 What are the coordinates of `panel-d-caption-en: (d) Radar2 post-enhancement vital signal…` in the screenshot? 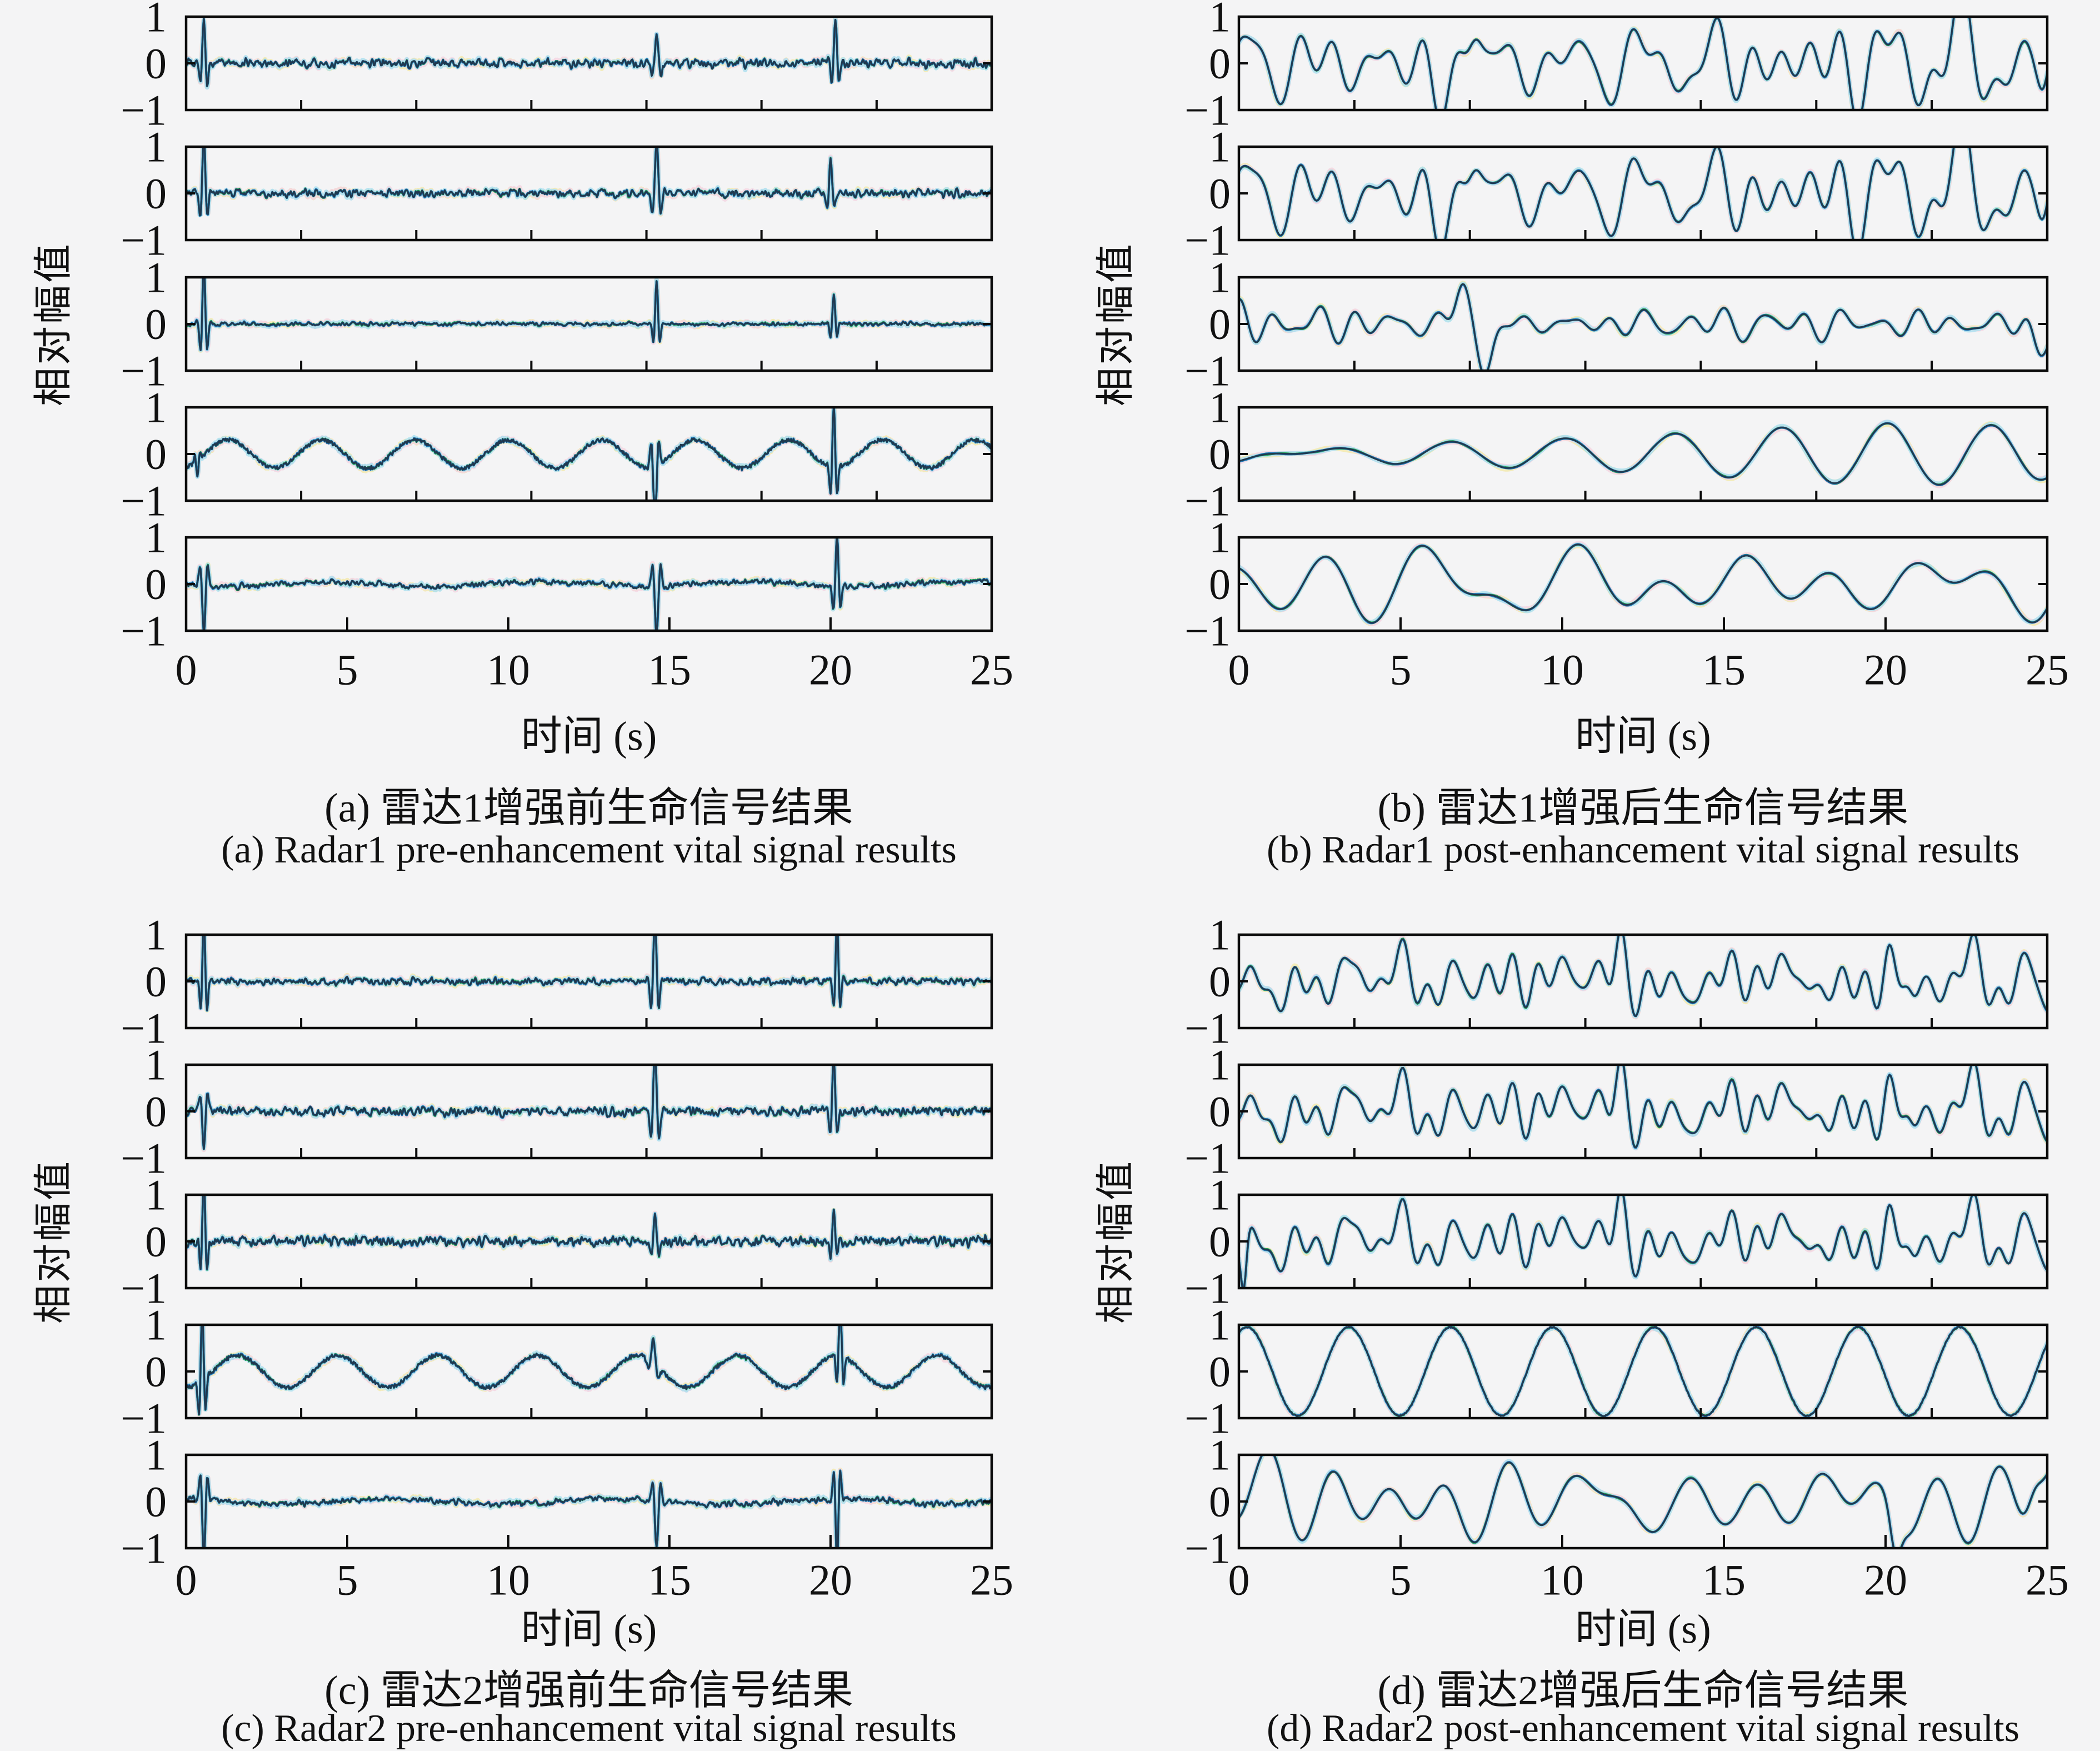 It's located at (1643, 1729).